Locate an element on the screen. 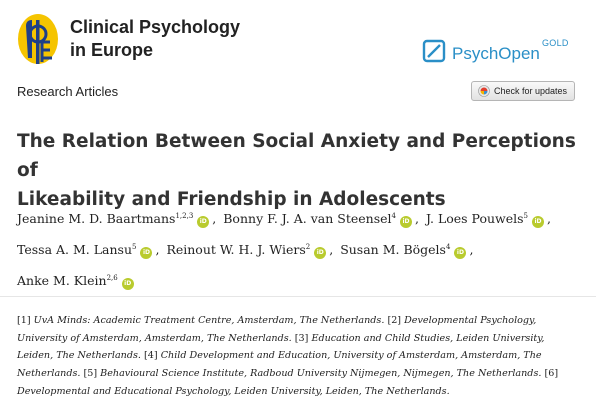 Image resolution: width=596 pixels, height=415 pixels. author-name: Bonny F. J. A. van Steensel is located at coordinates (307, 218).